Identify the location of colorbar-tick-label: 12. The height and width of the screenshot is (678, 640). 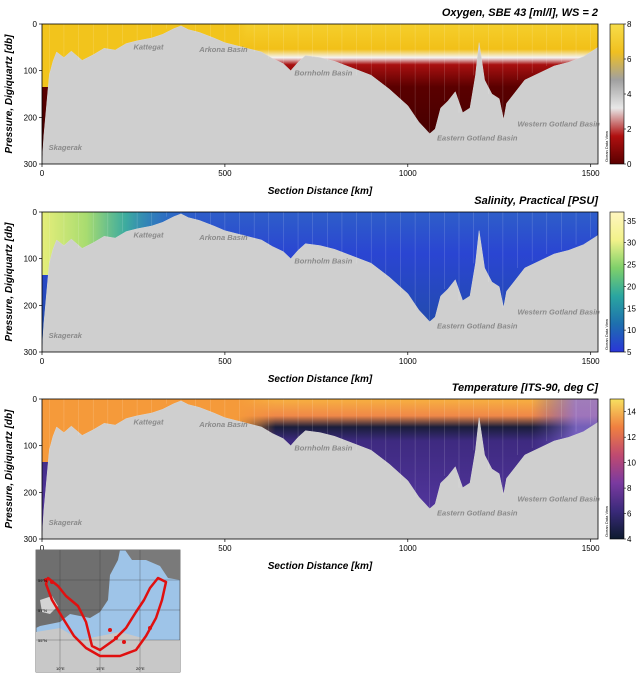
(631, 437).